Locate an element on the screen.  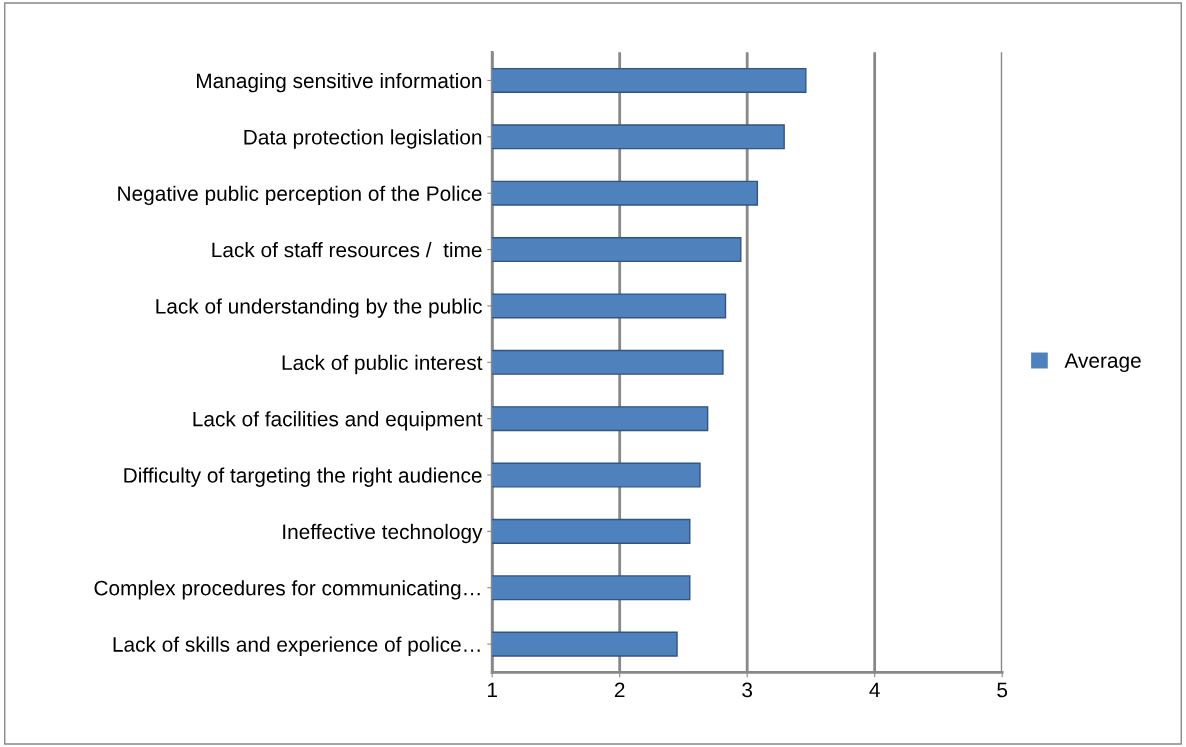
x-tick-label: 5 is located at coordinates (1002, 690).